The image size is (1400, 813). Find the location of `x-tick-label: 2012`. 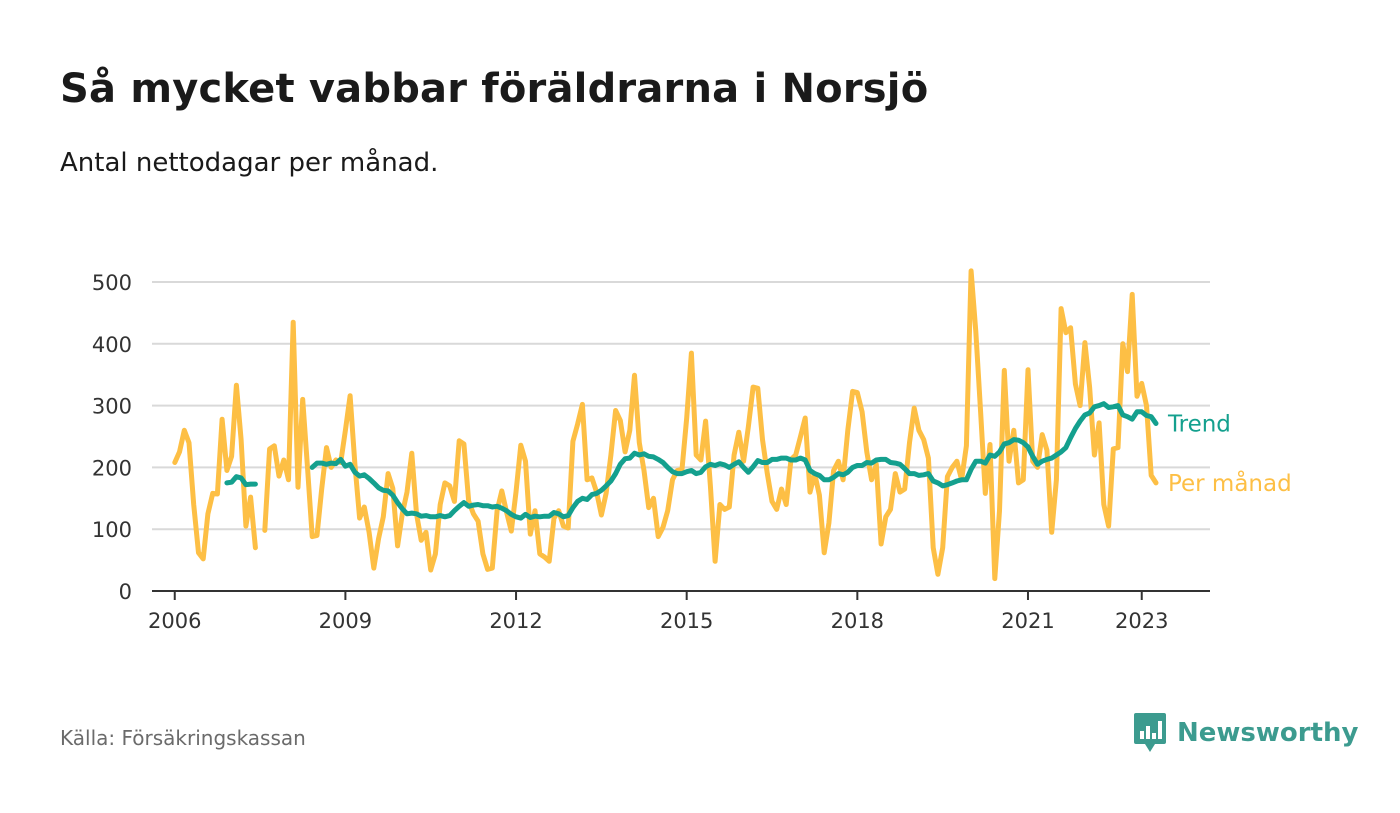

x-tick-label: 2012 is located at coordinates (515, 621).